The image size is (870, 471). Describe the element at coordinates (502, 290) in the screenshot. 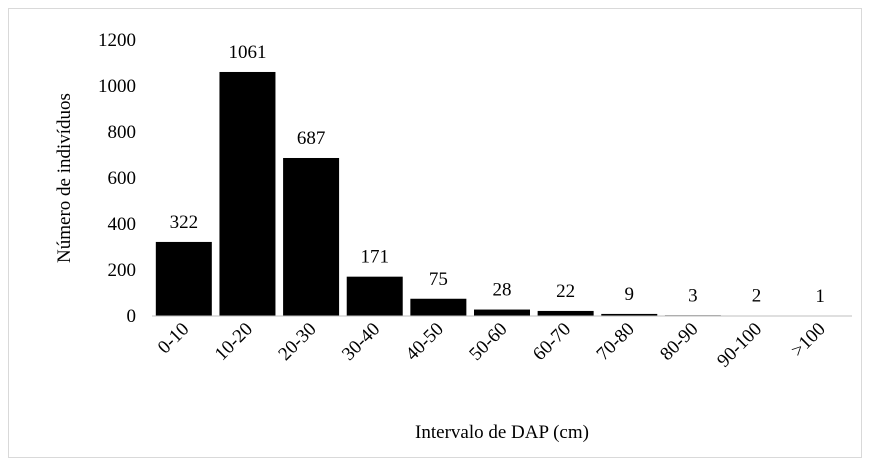

I see `data-label: 28` at that location.